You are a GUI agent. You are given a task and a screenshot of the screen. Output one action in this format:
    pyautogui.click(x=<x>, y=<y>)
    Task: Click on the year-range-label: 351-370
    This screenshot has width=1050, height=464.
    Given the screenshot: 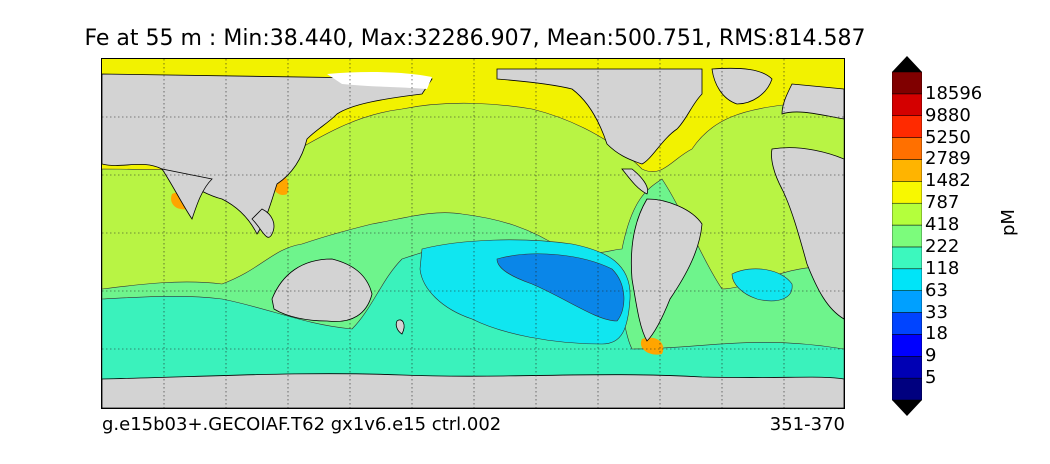 What is the action you would take?
    pyautogui.click(x=807, y=424)
    